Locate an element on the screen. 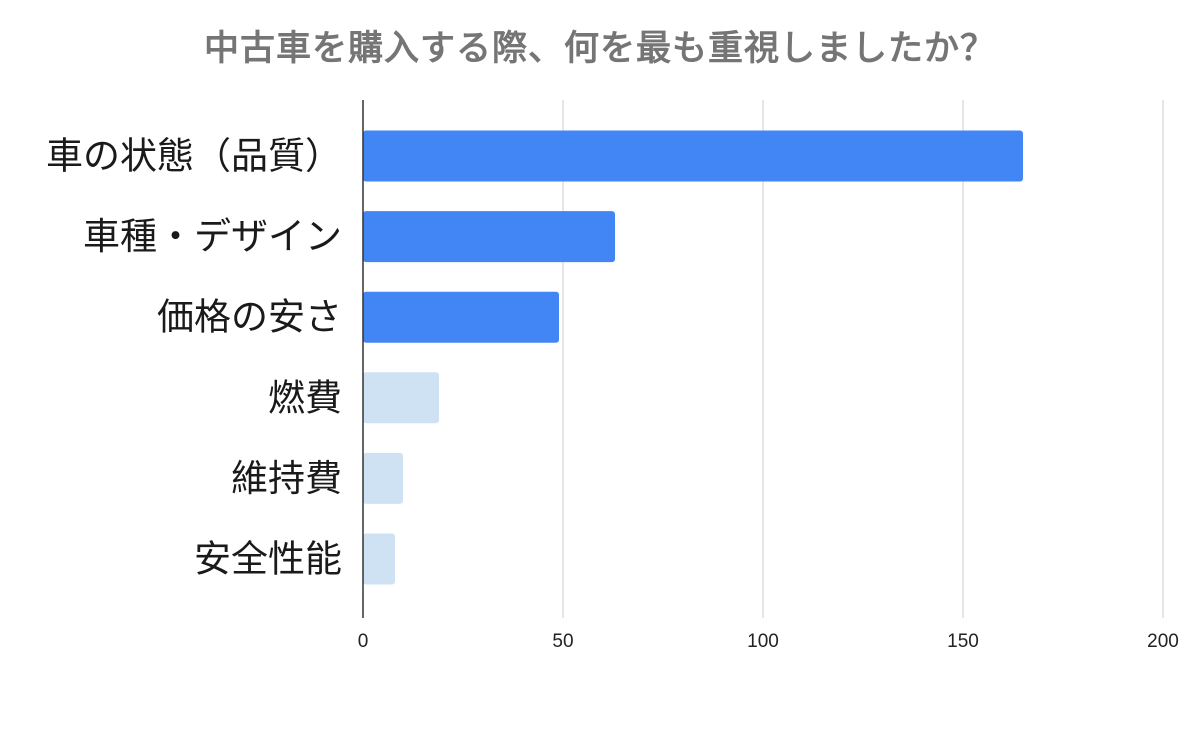  x-tick-label-3: 150 is located at coordinates (963, 641).